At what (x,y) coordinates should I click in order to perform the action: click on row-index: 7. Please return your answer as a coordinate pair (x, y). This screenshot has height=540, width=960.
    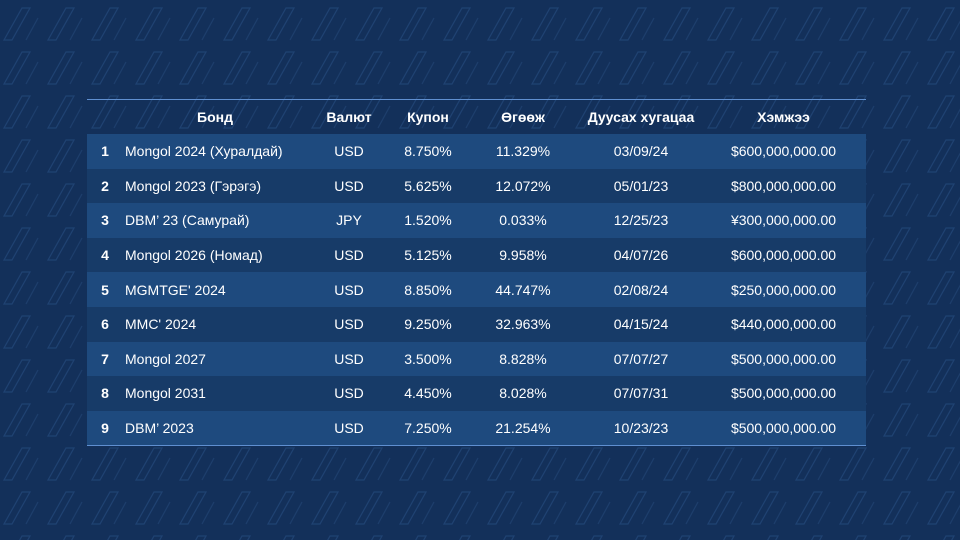
    Looking at the image, I should click on (105, 359).